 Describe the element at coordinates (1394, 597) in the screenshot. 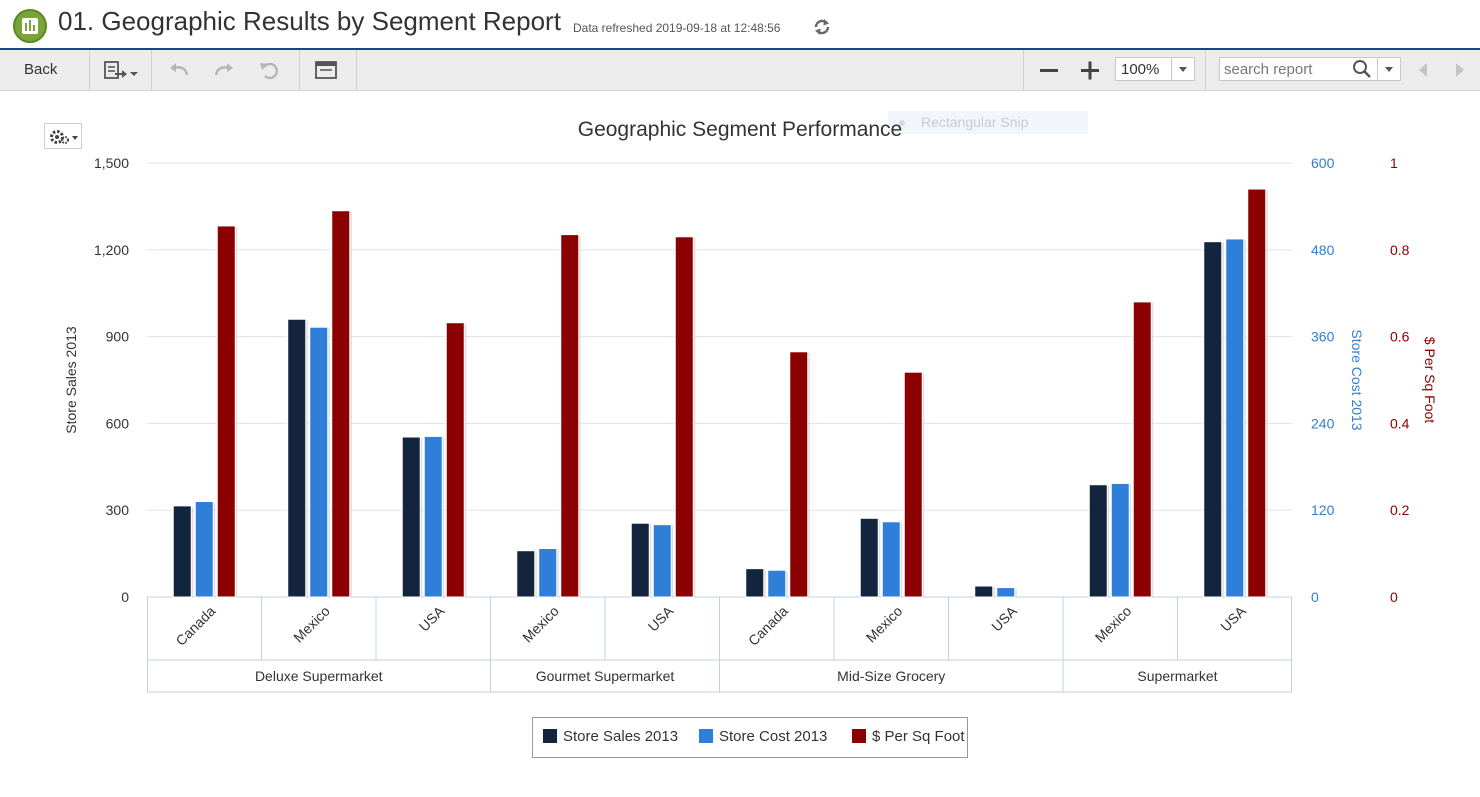

I see `right-axis-tick-label-sqft: 0` at that location.